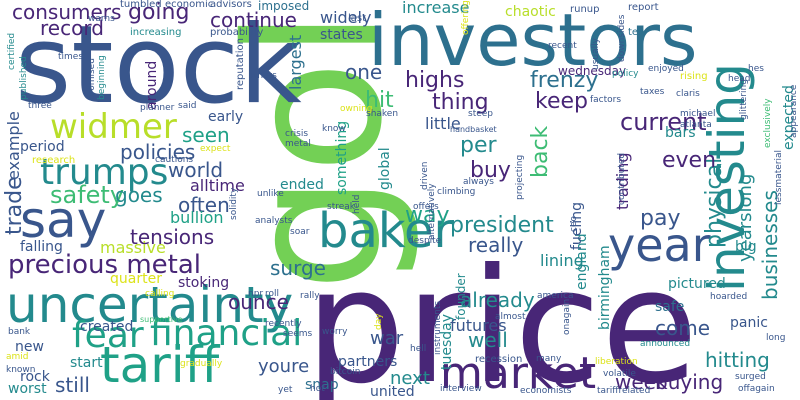 The height and width of the screenshot is (400, 800). I want to click on word-soar: soar, so click(300, 232).